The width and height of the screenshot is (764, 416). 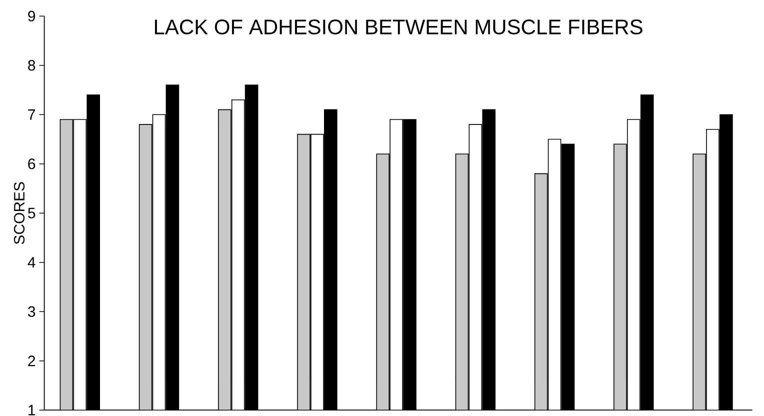 What do you see at coordinates (32, 361) in the screenshot?
I see `y-tick-label: 2` at bounding box center [32, 361].